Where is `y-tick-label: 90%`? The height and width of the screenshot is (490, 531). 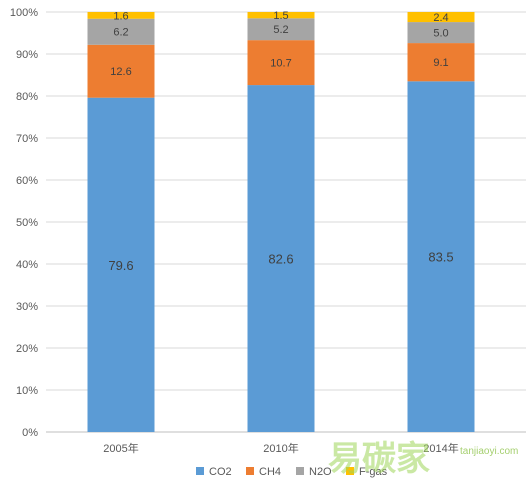 y-tick-label: 90% is located at coordinates (27, 55).